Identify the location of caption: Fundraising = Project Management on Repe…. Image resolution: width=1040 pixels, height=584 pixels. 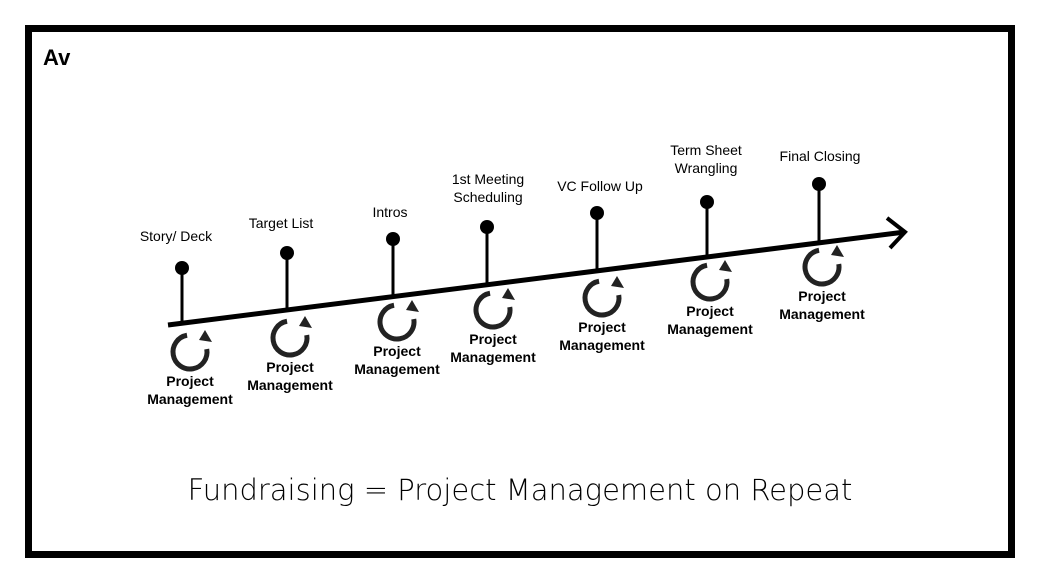
(520, 490).